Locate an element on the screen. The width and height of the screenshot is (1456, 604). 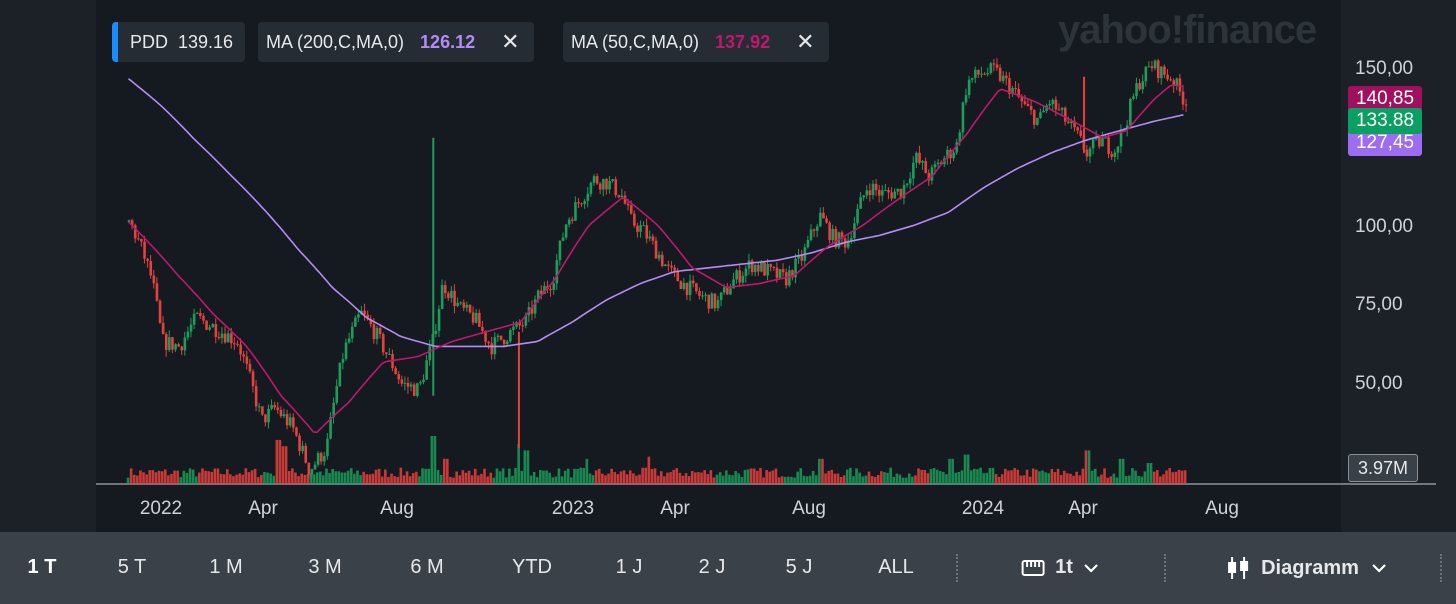
x-tick-label: Aug is located at coordinates (397, 508).